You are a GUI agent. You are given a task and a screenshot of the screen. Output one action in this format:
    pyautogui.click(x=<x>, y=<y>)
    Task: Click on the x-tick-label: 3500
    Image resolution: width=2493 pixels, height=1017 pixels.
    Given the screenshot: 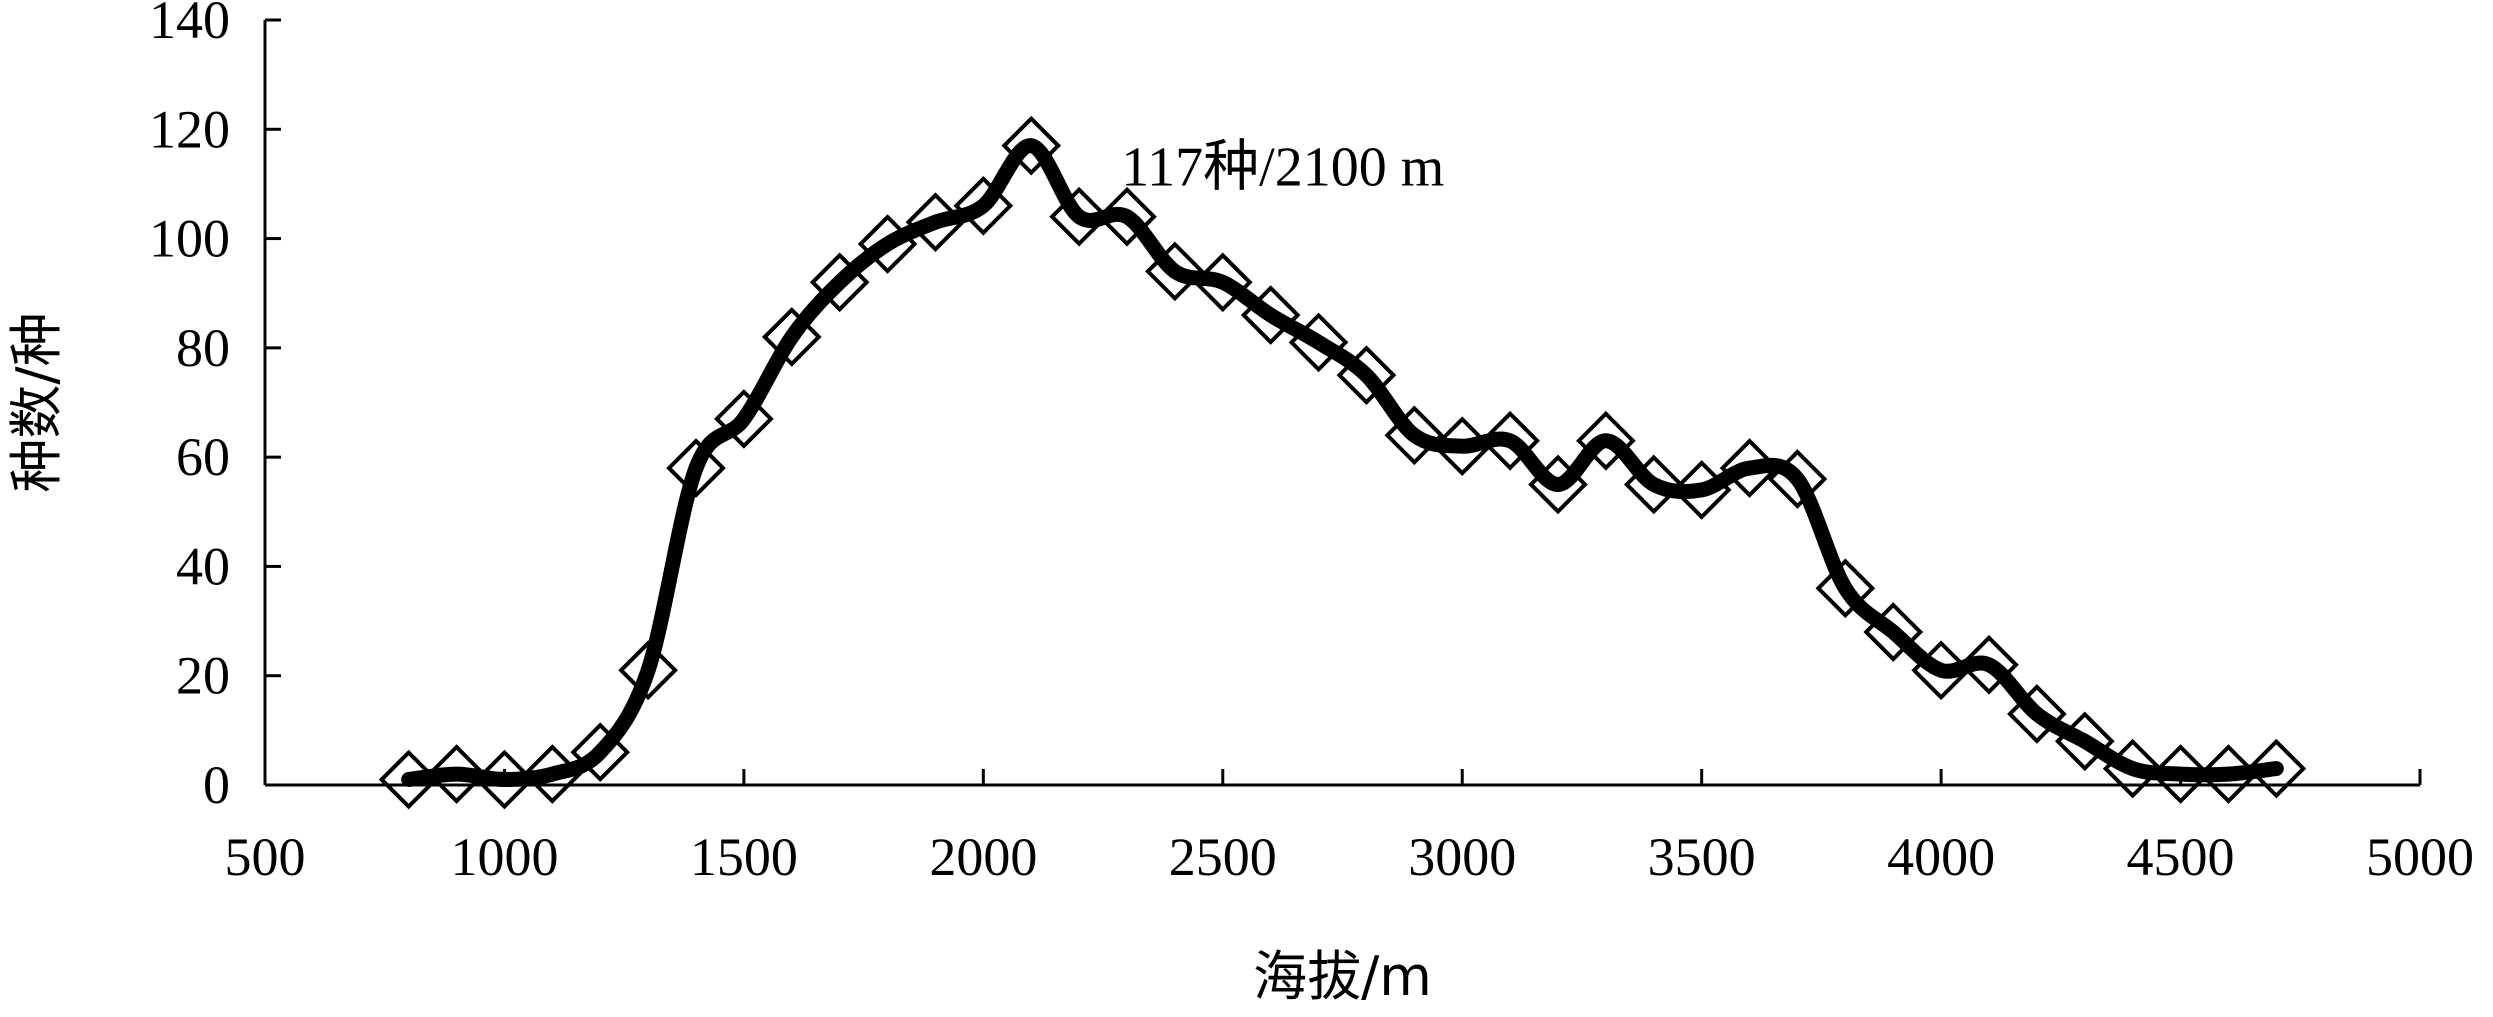 What is the action you would take?
    pyautogui.click(x=1702, y=857)
    